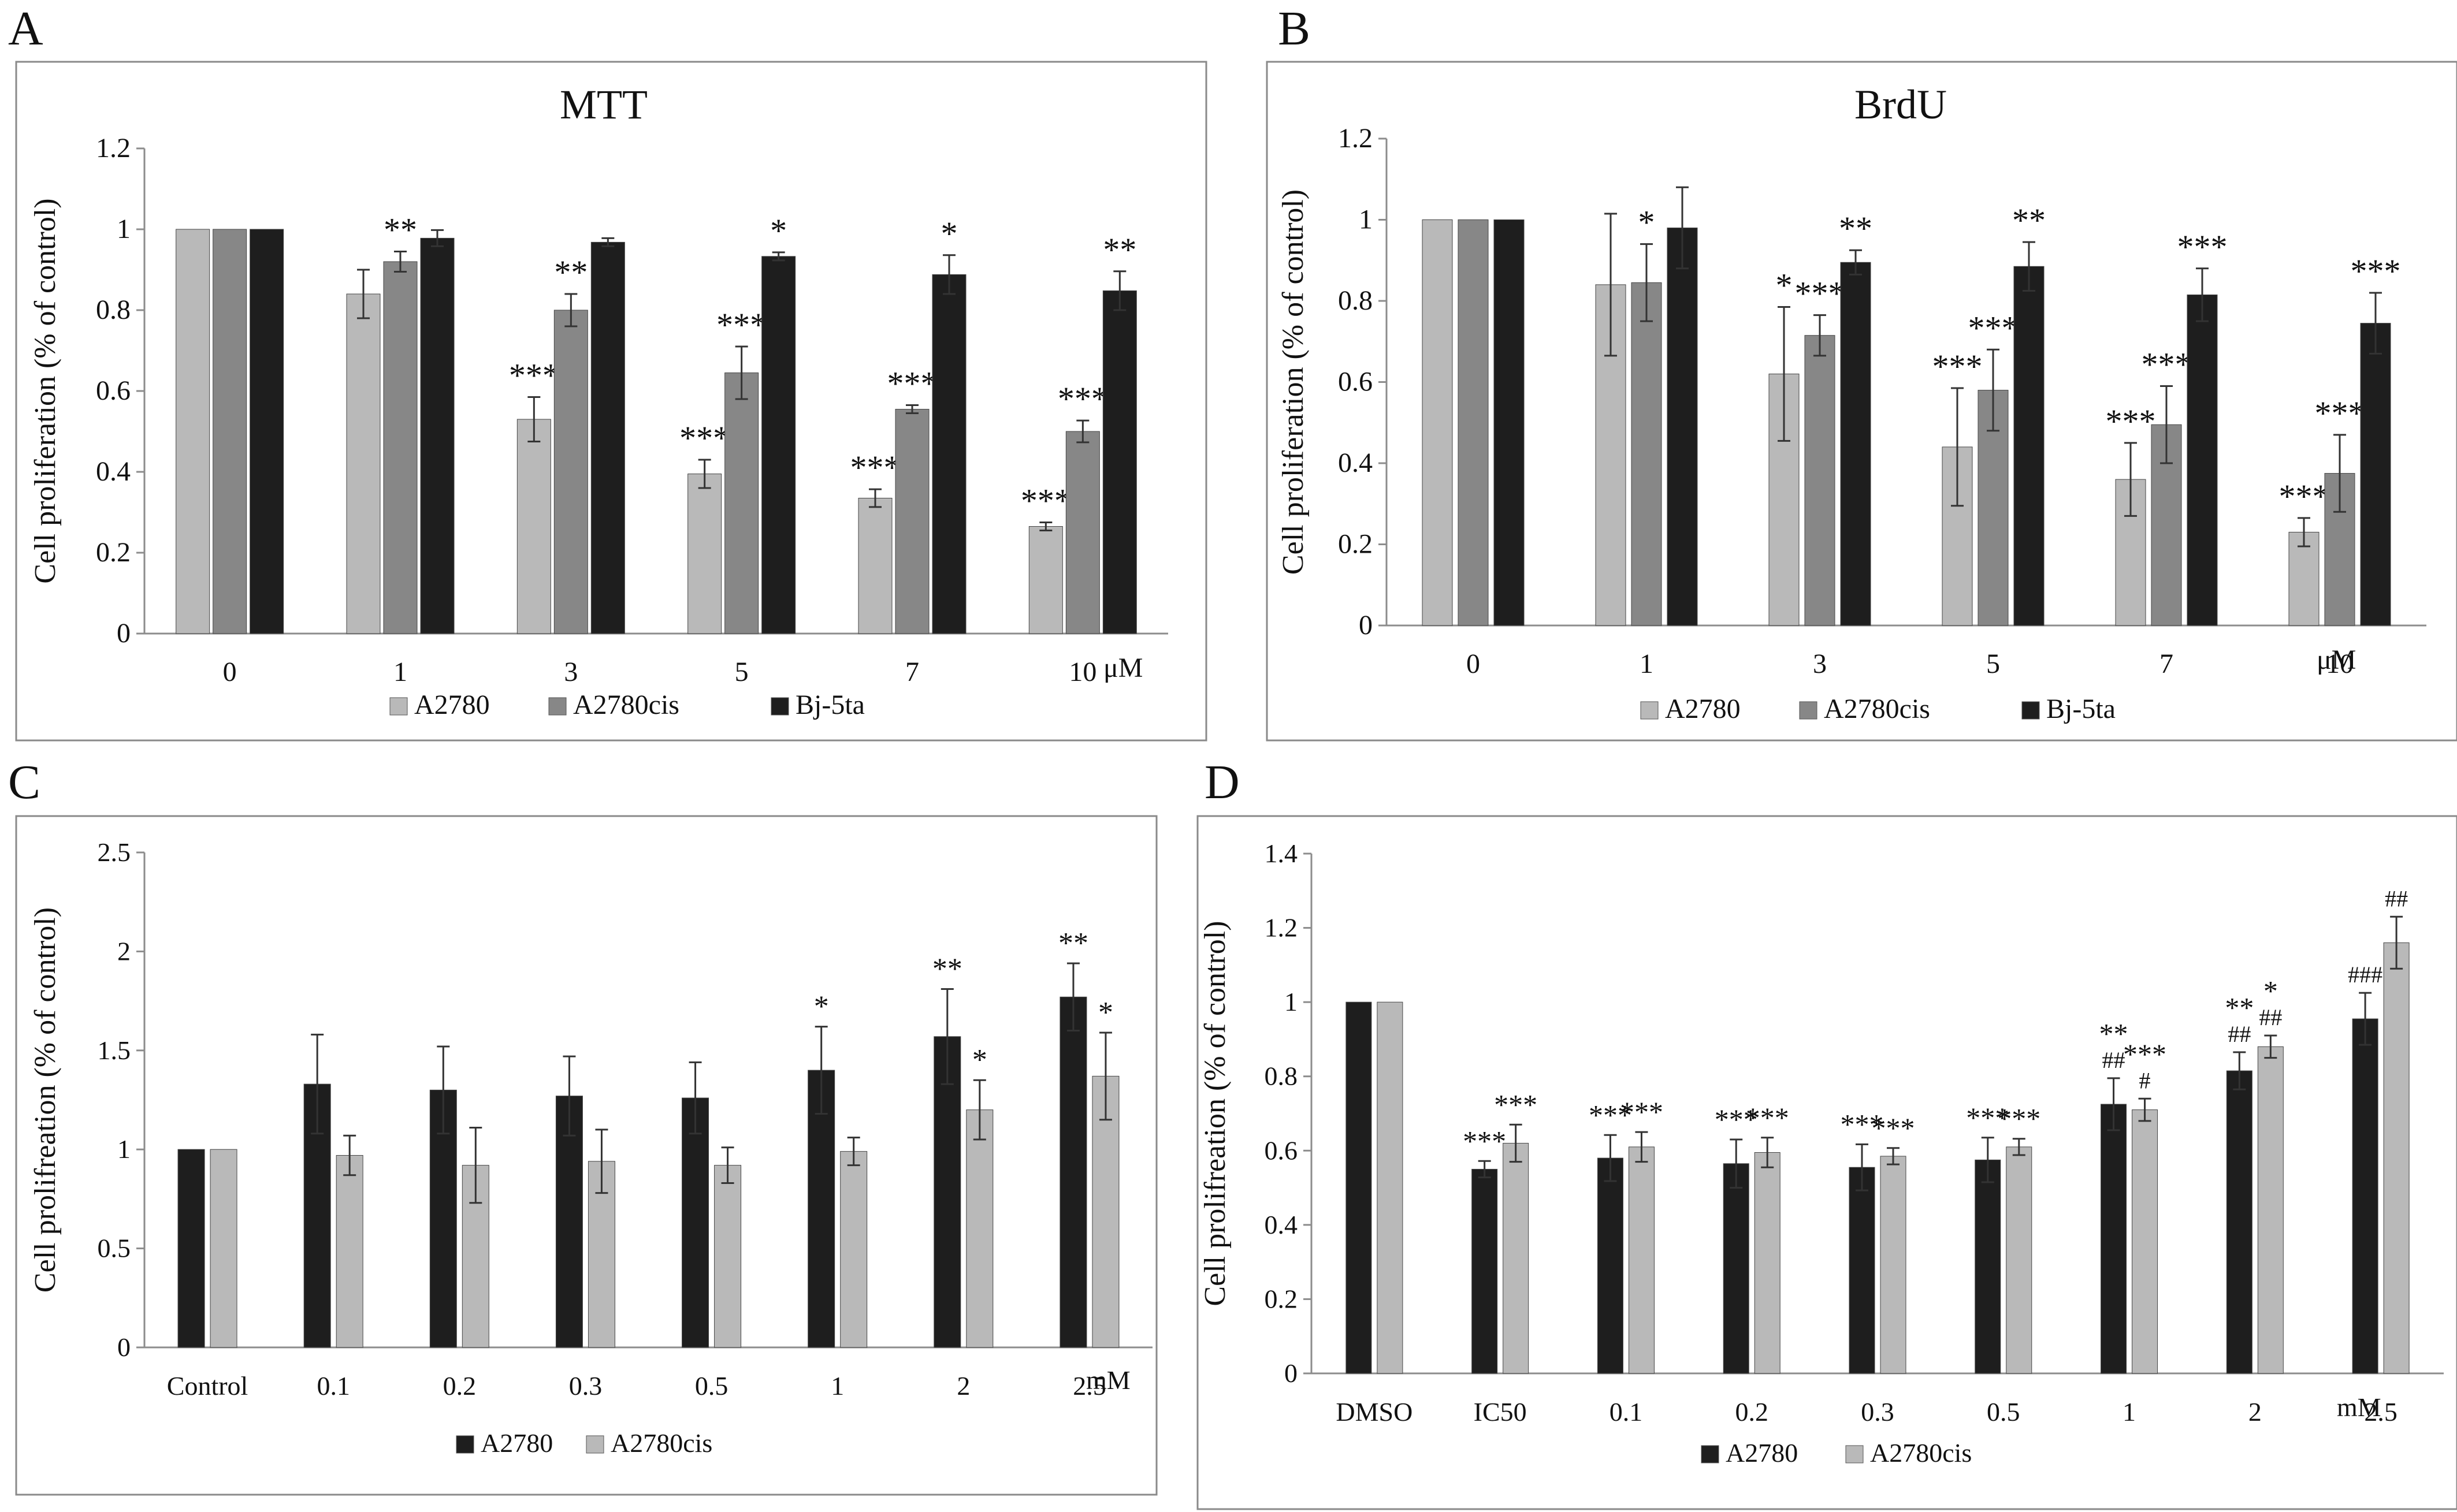 The width and height of the screenshot is (2457, 1512). Describe the element at coordinates (1108, 1380) in the screenshot. I see `unit-label: mM` at that location.